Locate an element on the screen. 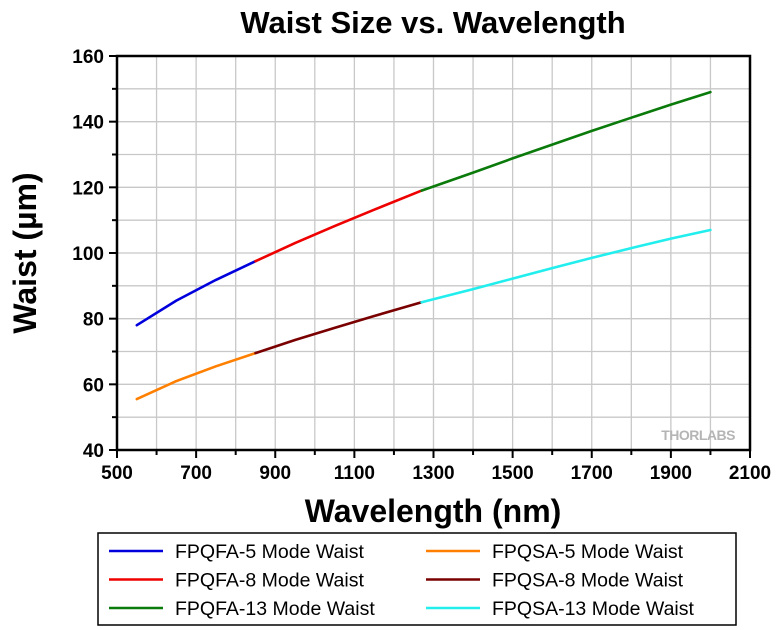 Image resolution: width=780 pixels, height=630 pixels. legend-label: FPQFA-5 Mode Waist is located at coordinates (269, 552).